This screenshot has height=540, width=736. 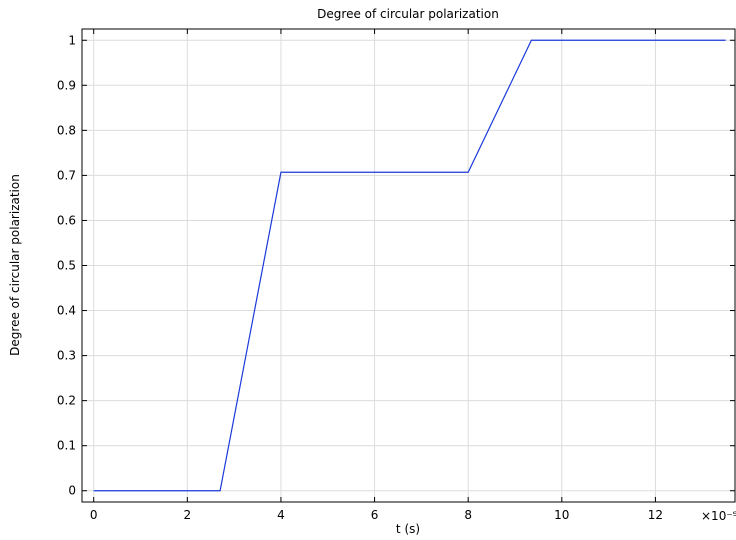 I want to click on y-tick-label: 0.2, so click(x=66, y=401).